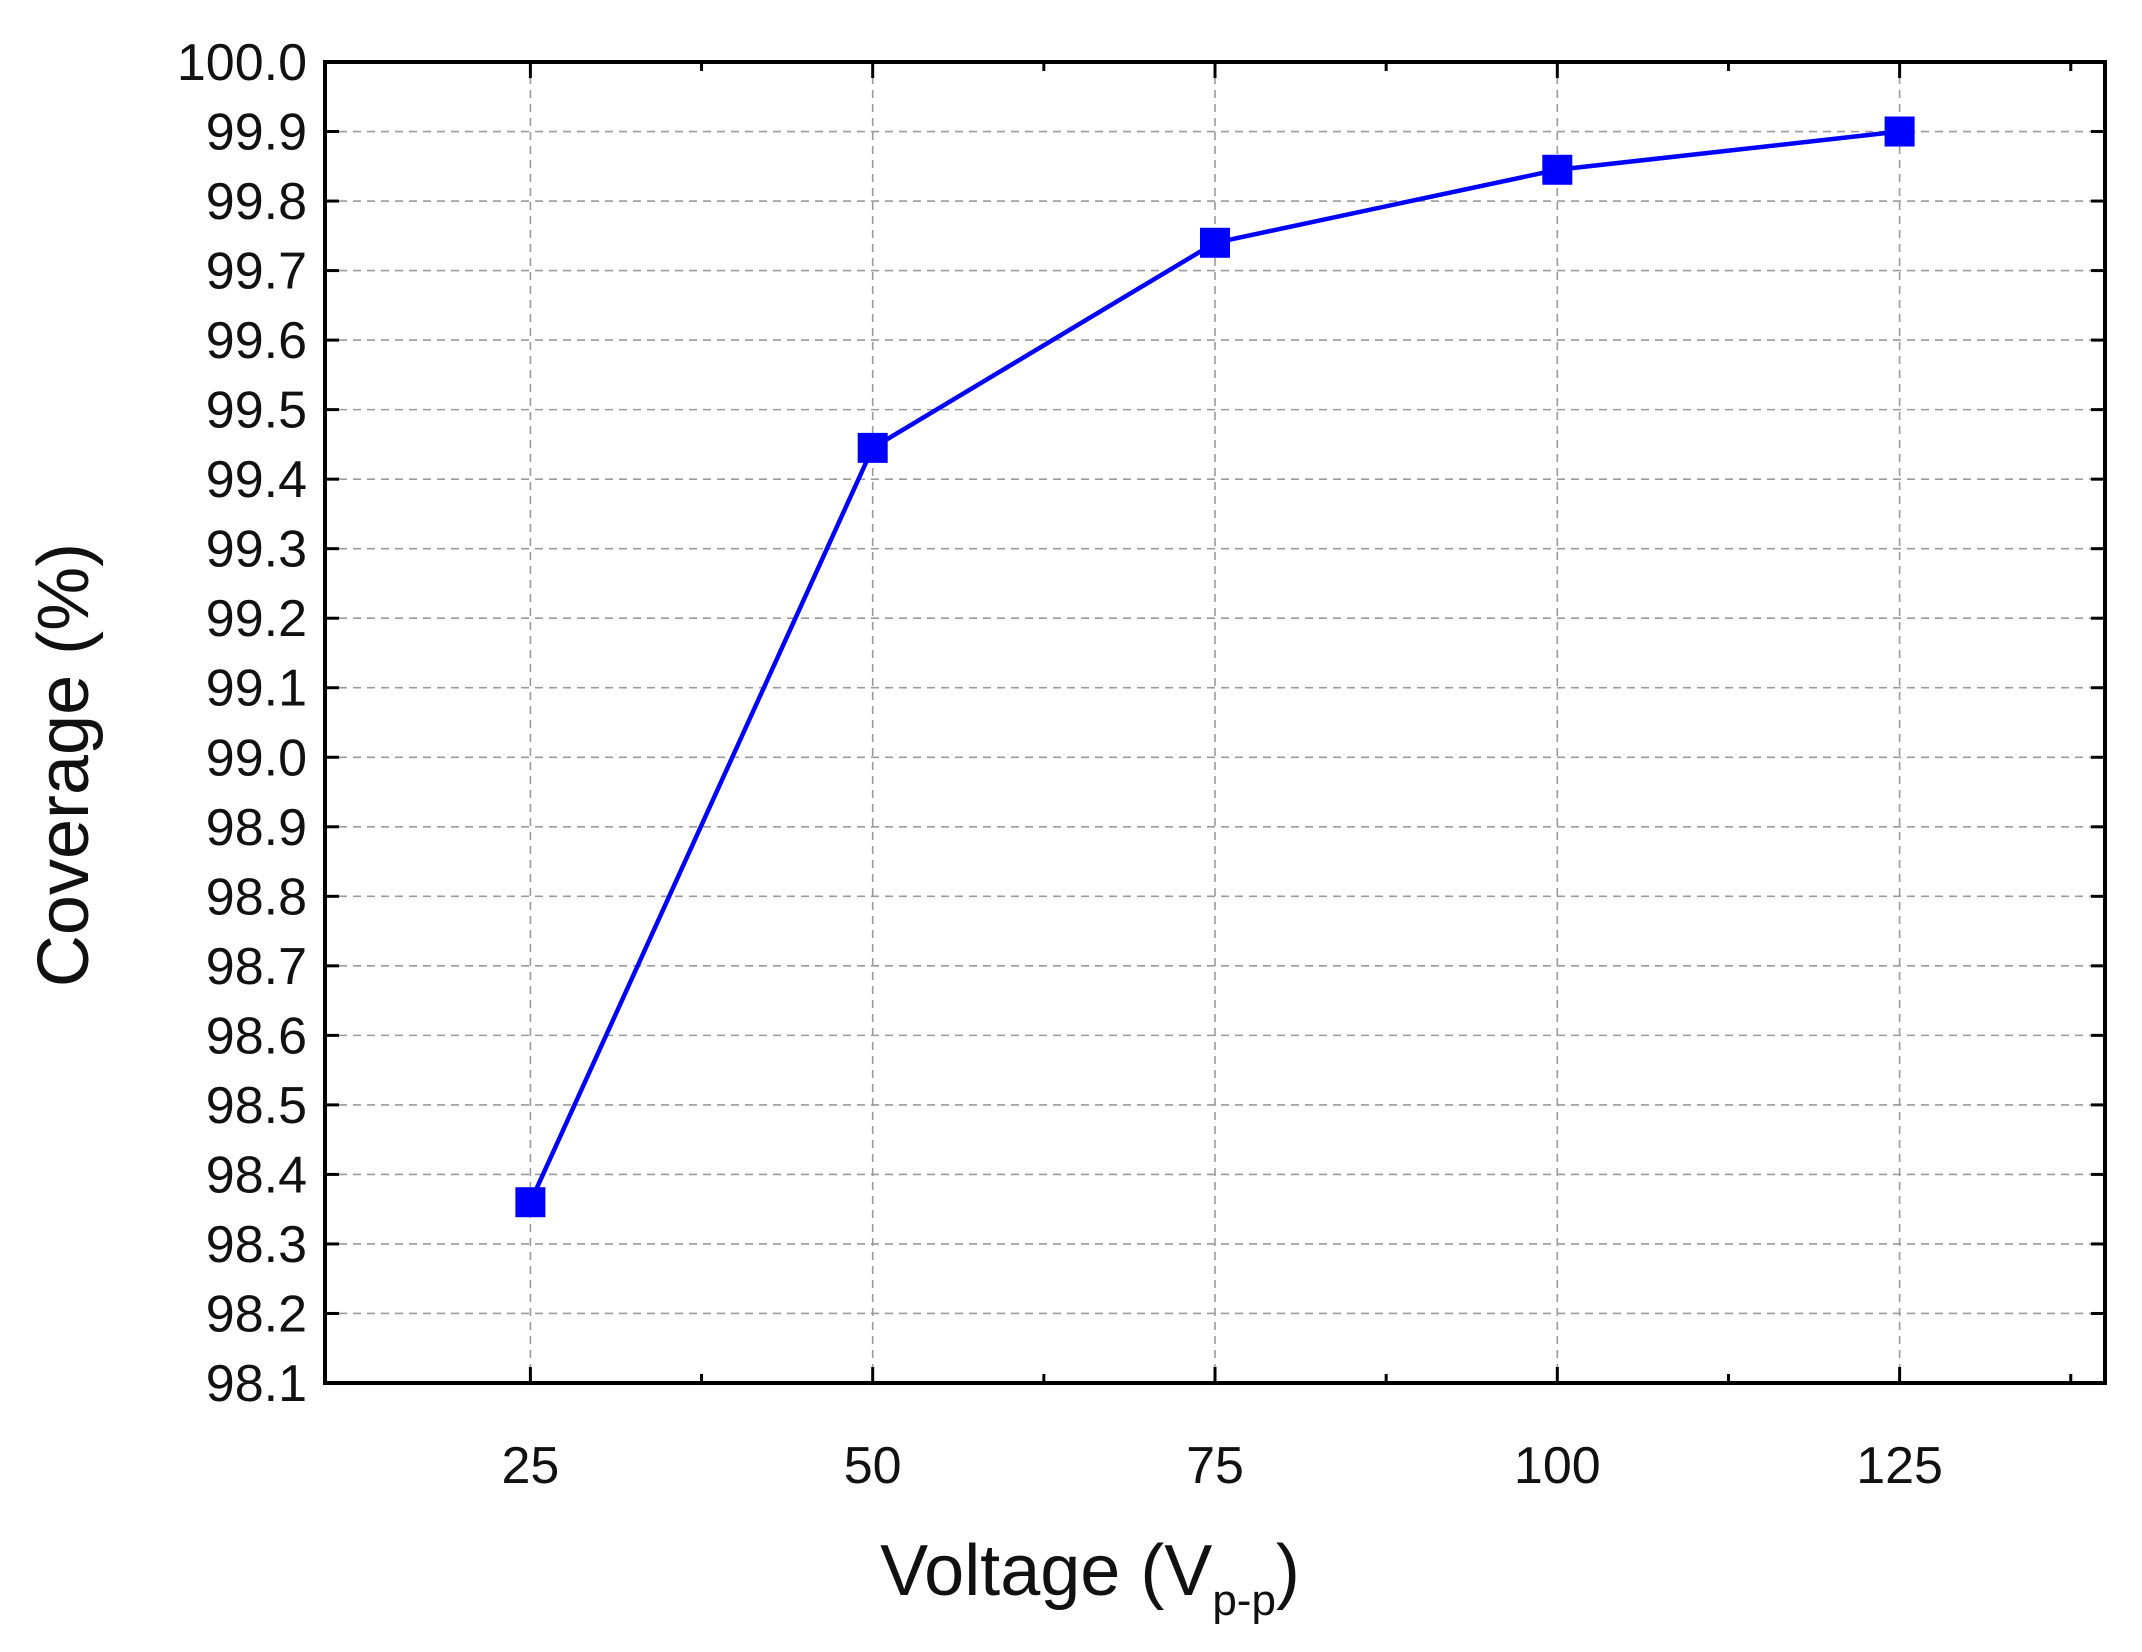 Image resolution: width=2142 pixels, height=1652 pixels. Describe the element at coordinates (256, 689) in the screenshot. I see `y-tick-label: 99.1` at that location.